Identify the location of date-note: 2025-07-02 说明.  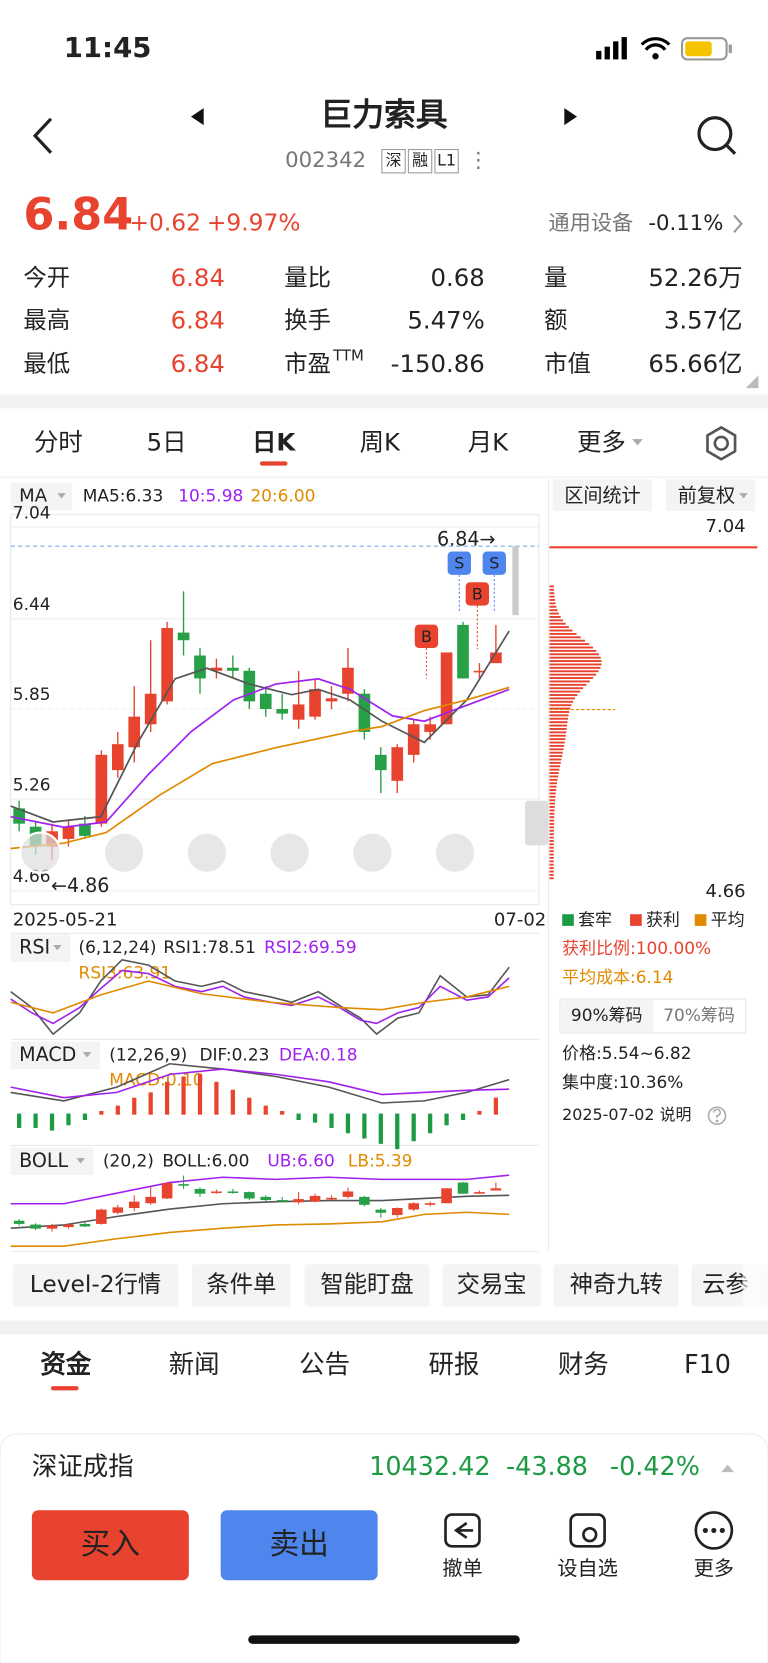
(626, 1114).